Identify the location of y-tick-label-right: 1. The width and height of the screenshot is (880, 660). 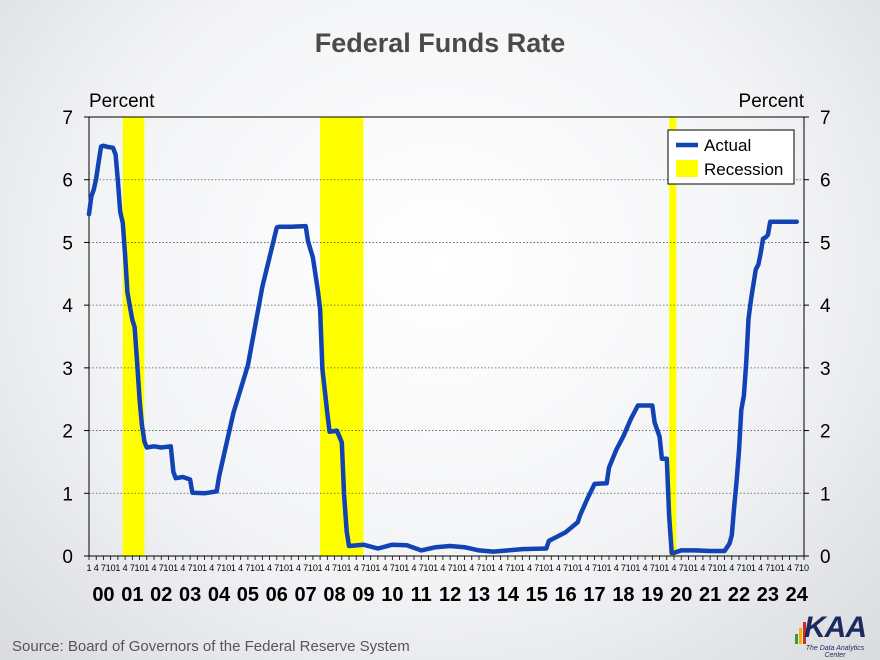
(825, 494).